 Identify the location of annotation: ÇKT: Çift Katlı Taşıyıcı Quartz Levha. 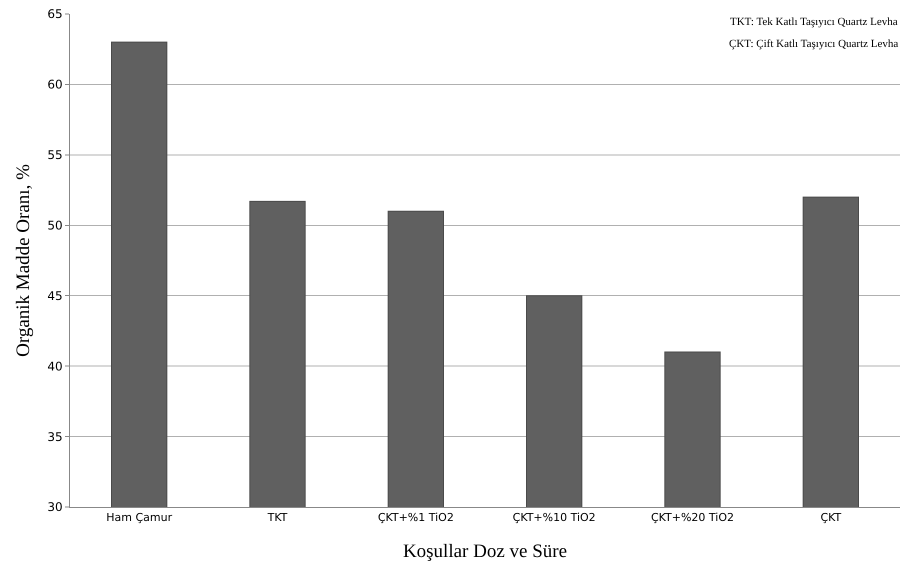
(813, 44).